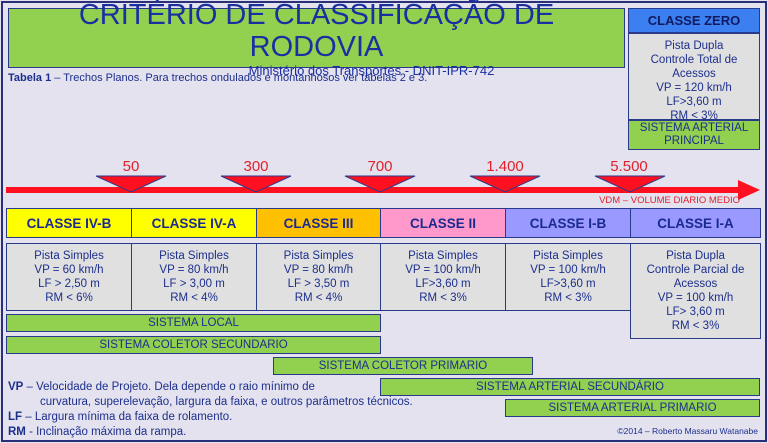 Image resolution: width=768 pixels, height=443 pixels. Describe the element at coordinates (30, 78) in the screenshot. I see `table-note-label: Tabela 1` at that location.